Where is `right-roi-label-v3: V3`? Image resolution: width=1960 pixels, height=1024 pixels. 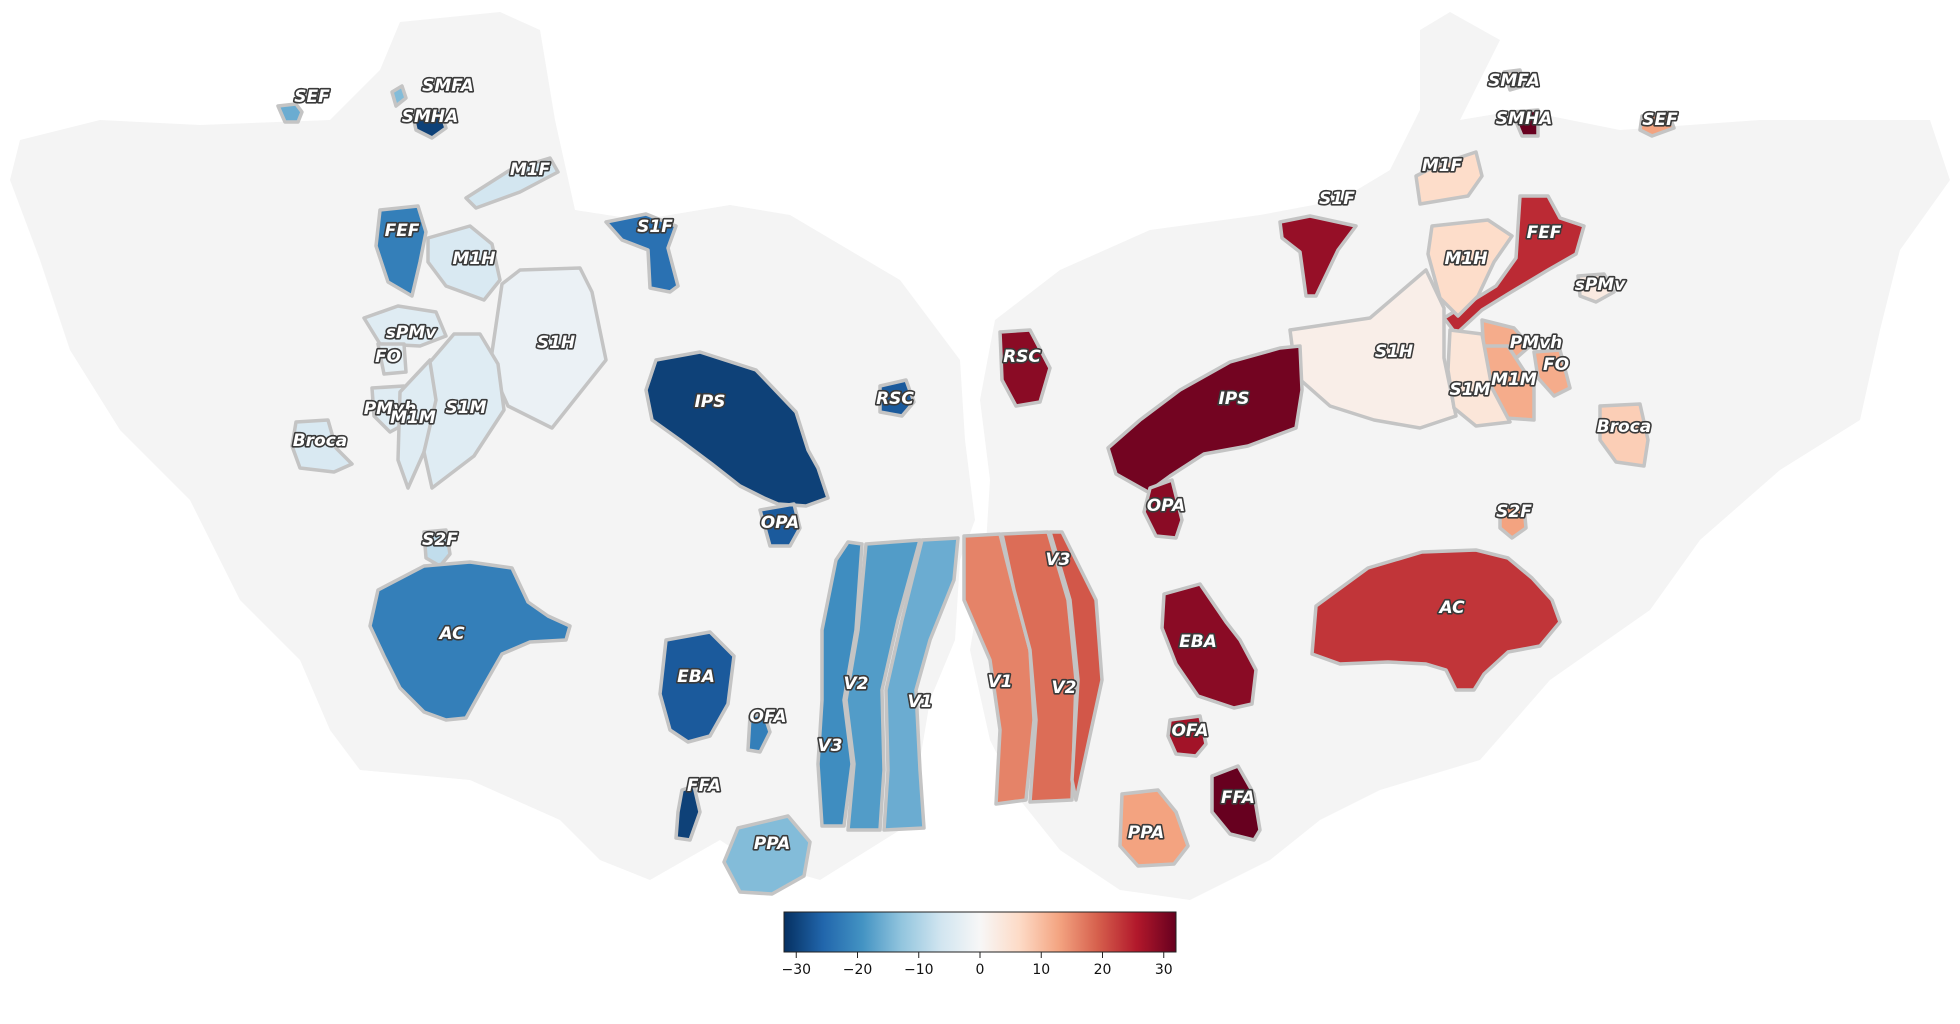 right-roi-label-v3: V3 is located at coordinates (1058, 560).